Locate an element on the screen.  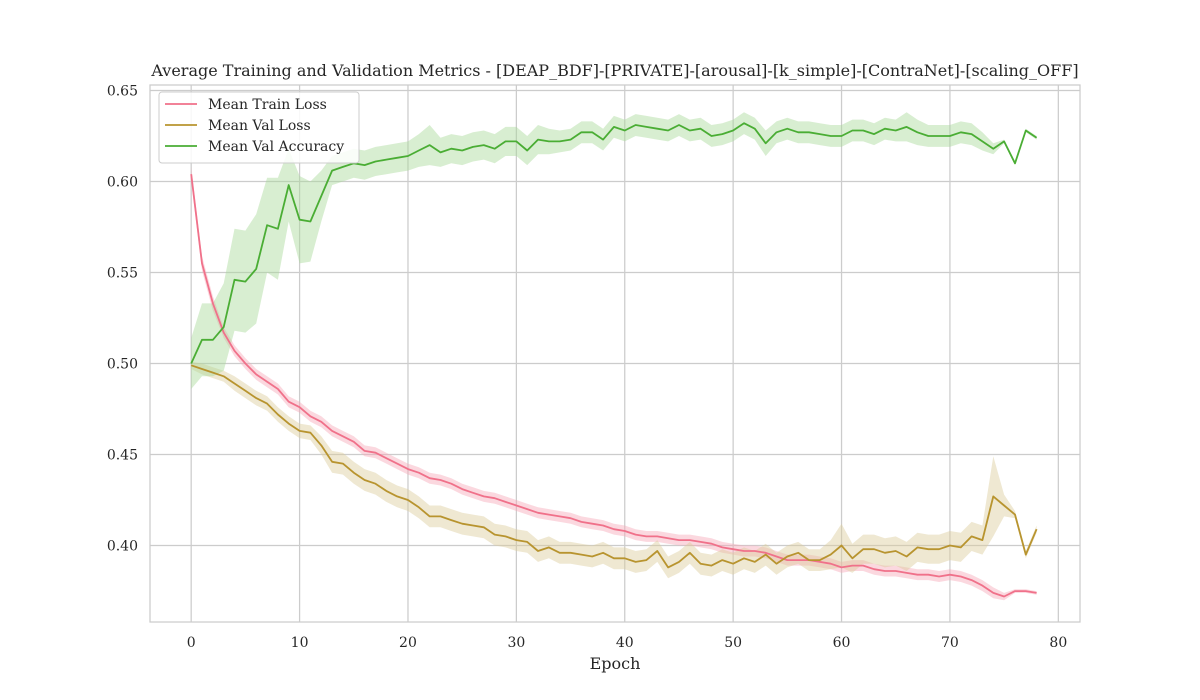
y-tick-label: 0.65 is located at coordinates (122, 91).